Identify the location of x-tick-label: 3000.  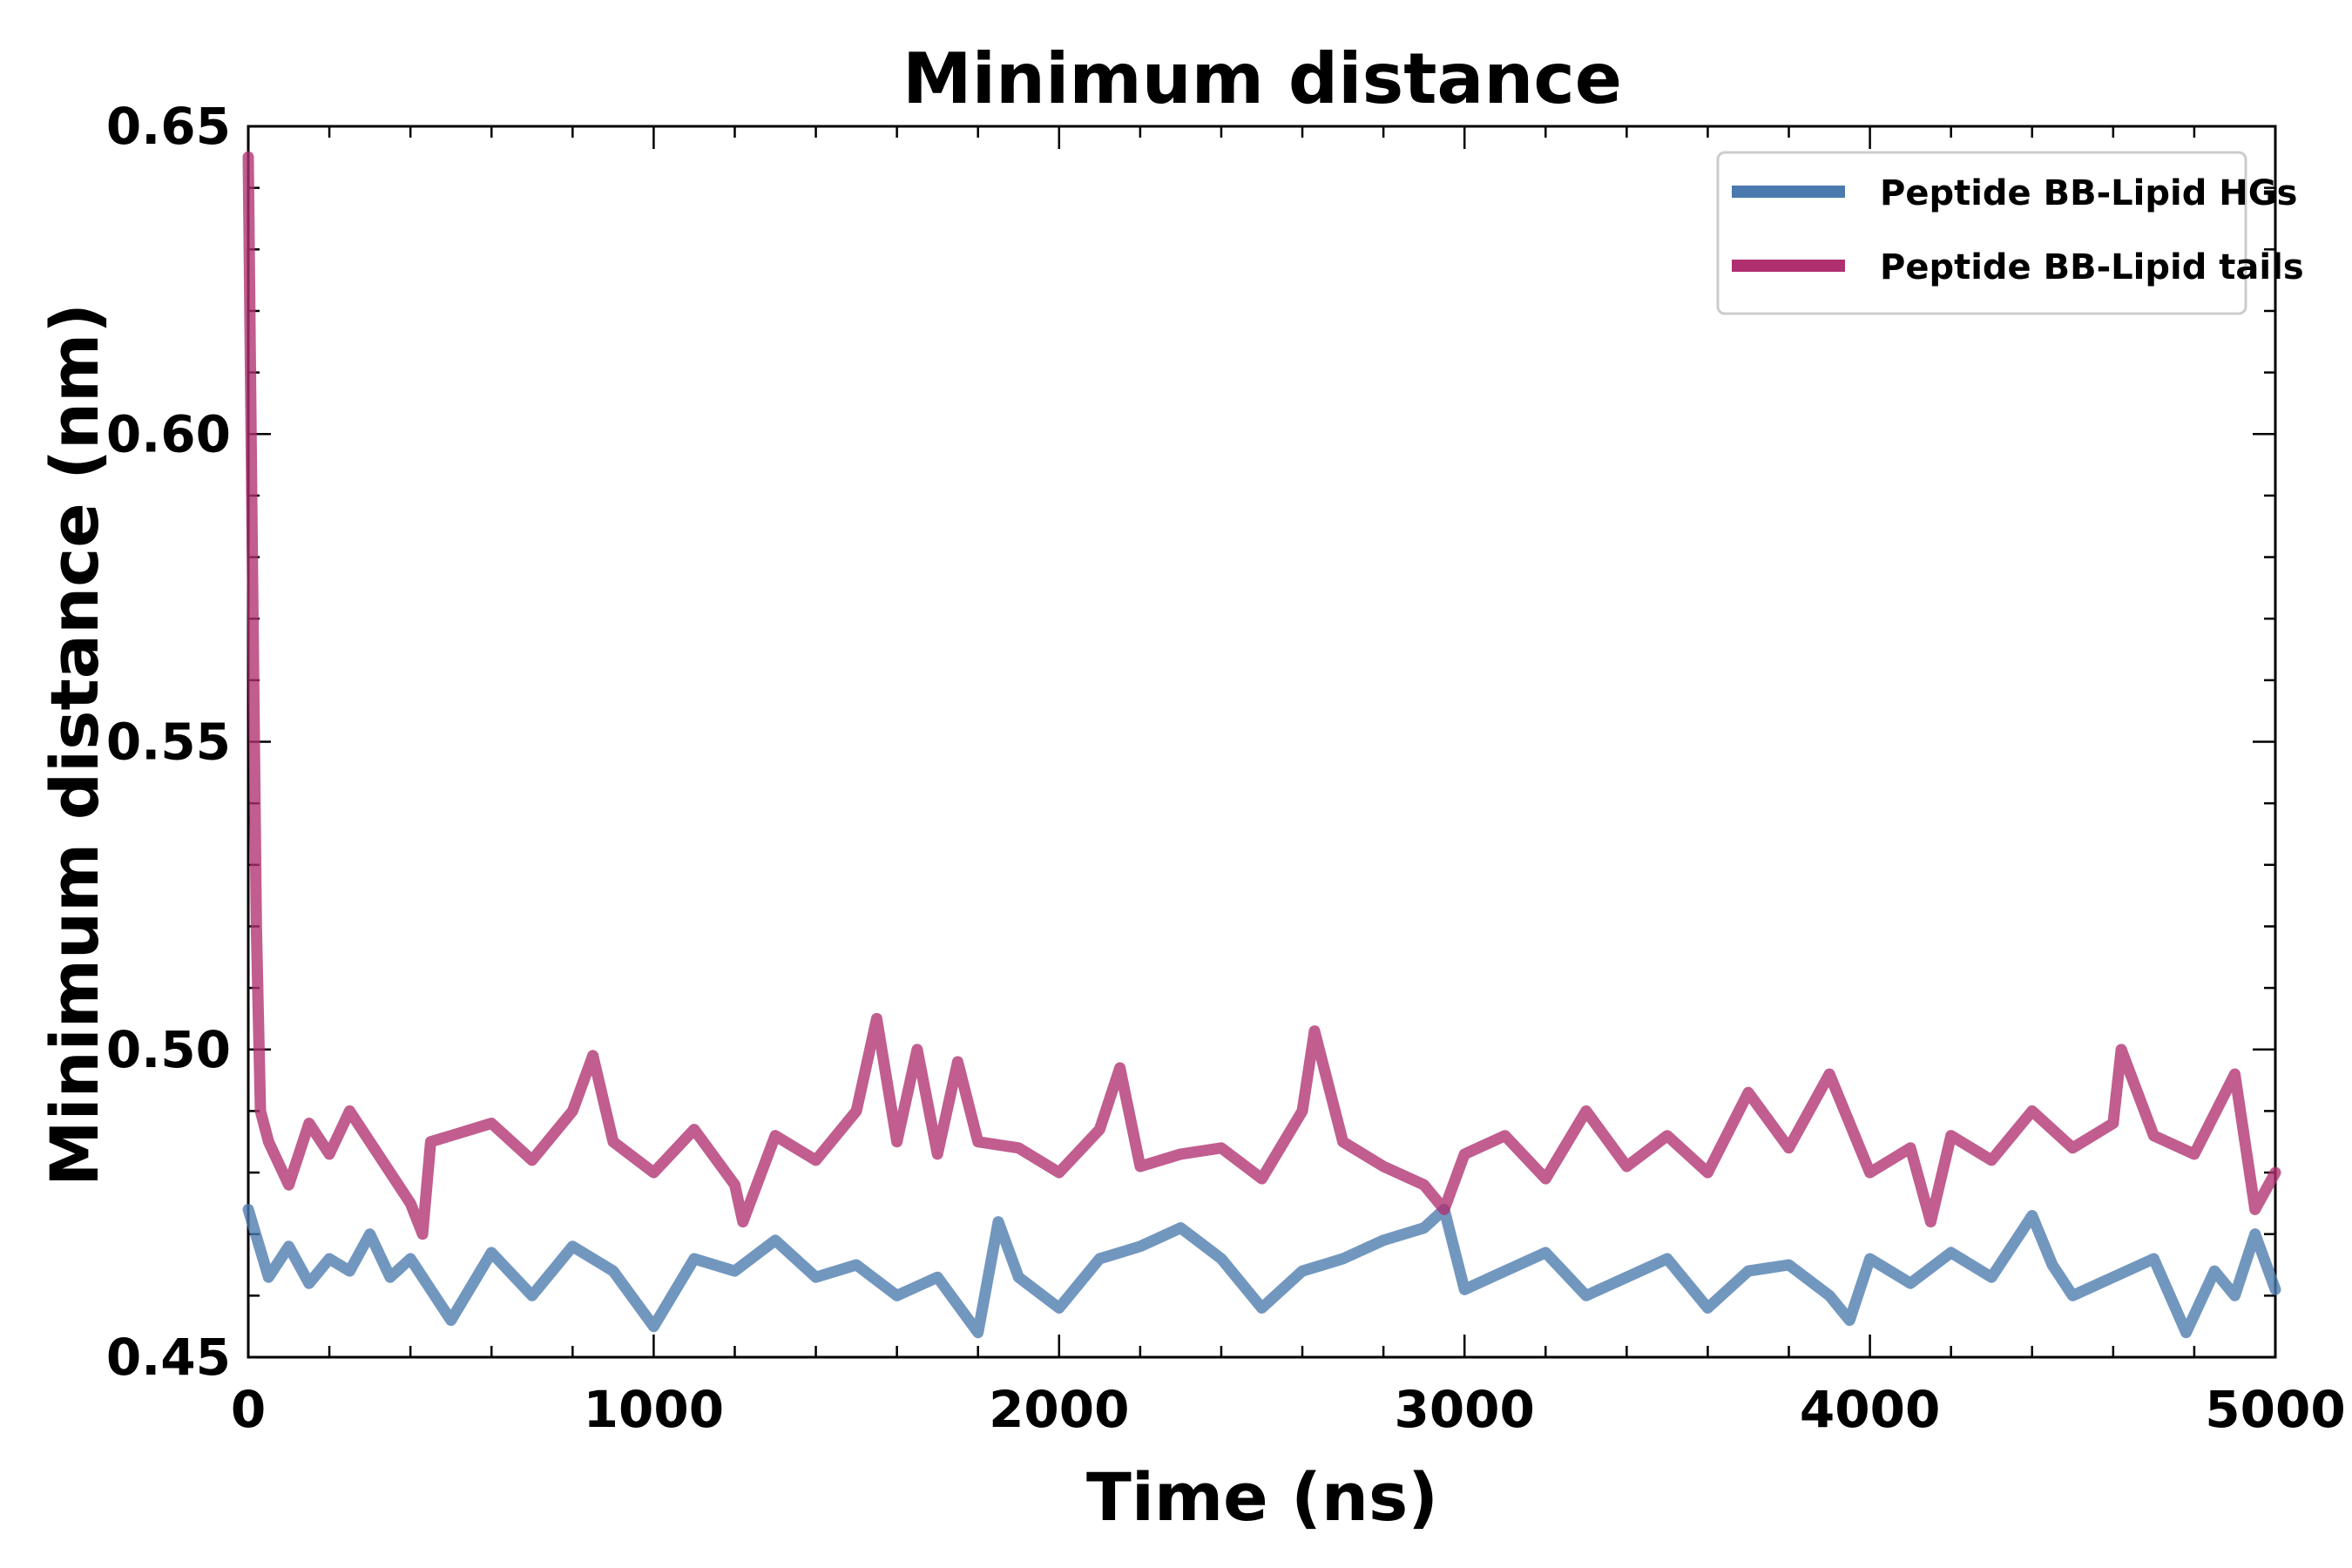
(1464, 1409).